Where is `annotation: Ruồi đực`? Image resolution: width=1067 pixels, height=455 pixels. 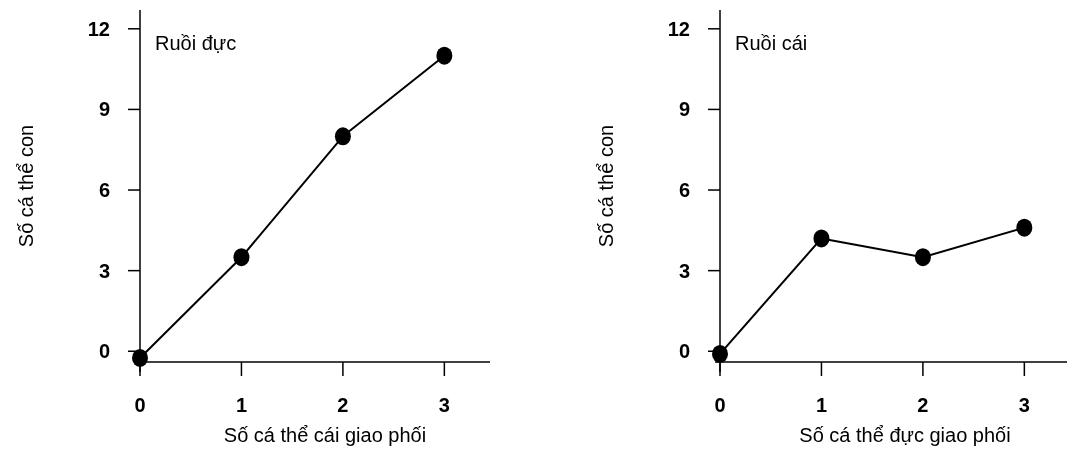 annotation: Ruồi đực is located at coordinates (196, 43).